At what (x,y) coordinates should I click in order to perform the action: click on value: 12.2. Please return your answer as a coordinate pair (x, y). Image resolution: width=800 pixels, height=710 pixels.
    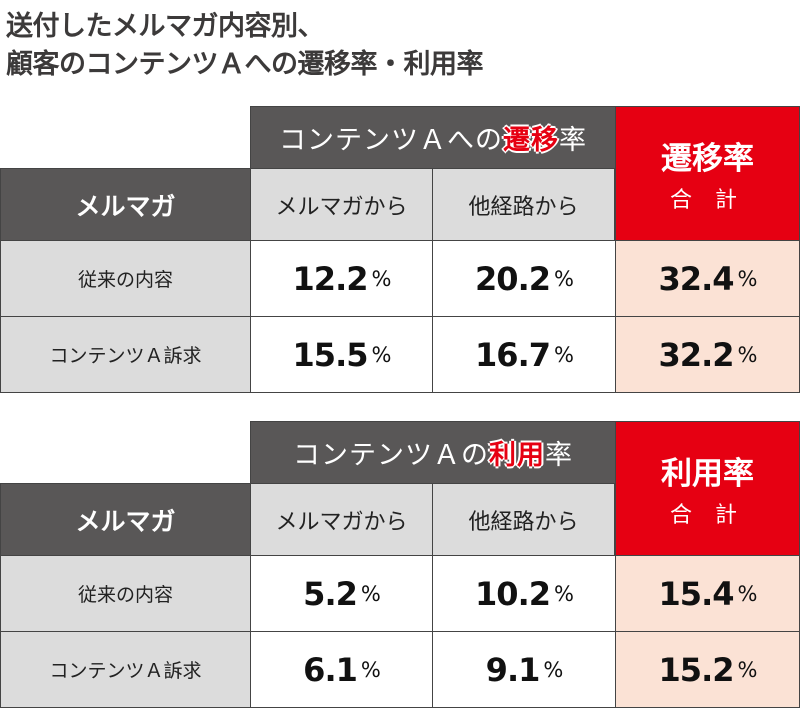
    Looking at the image, I should click on (330, 278).